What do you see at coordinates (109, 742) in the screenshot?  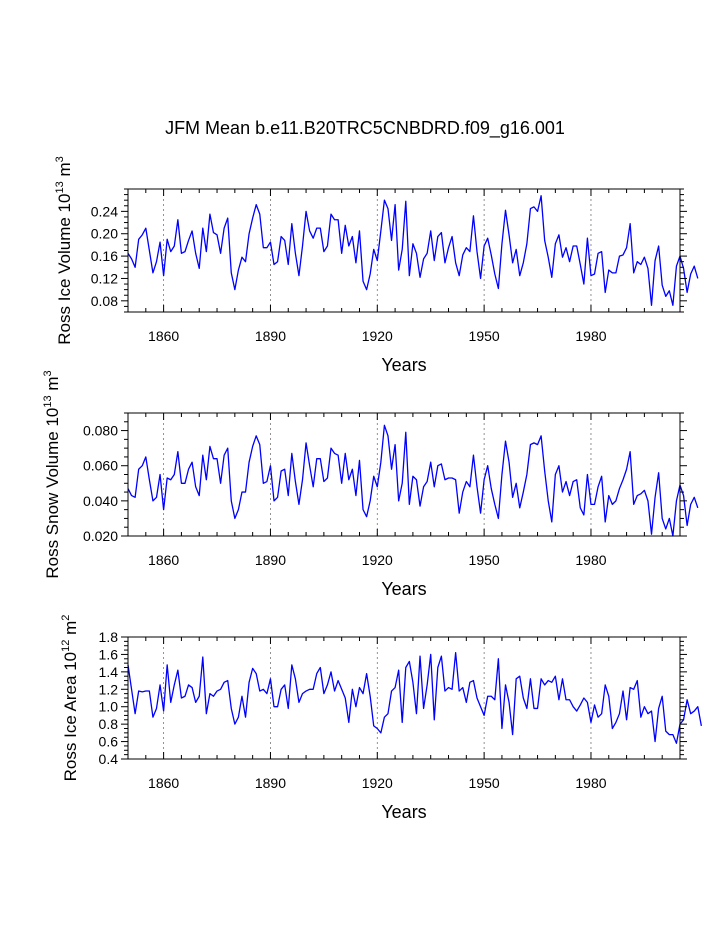 I see `y-tick-label: 0.6` at bounding box center [109, 742].